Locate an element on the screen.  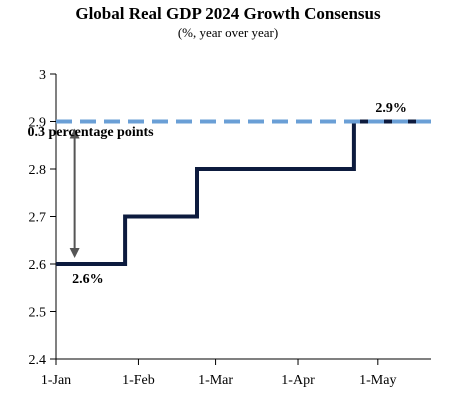
x-tick-label: 1-May is located at coordinates (377, 380).